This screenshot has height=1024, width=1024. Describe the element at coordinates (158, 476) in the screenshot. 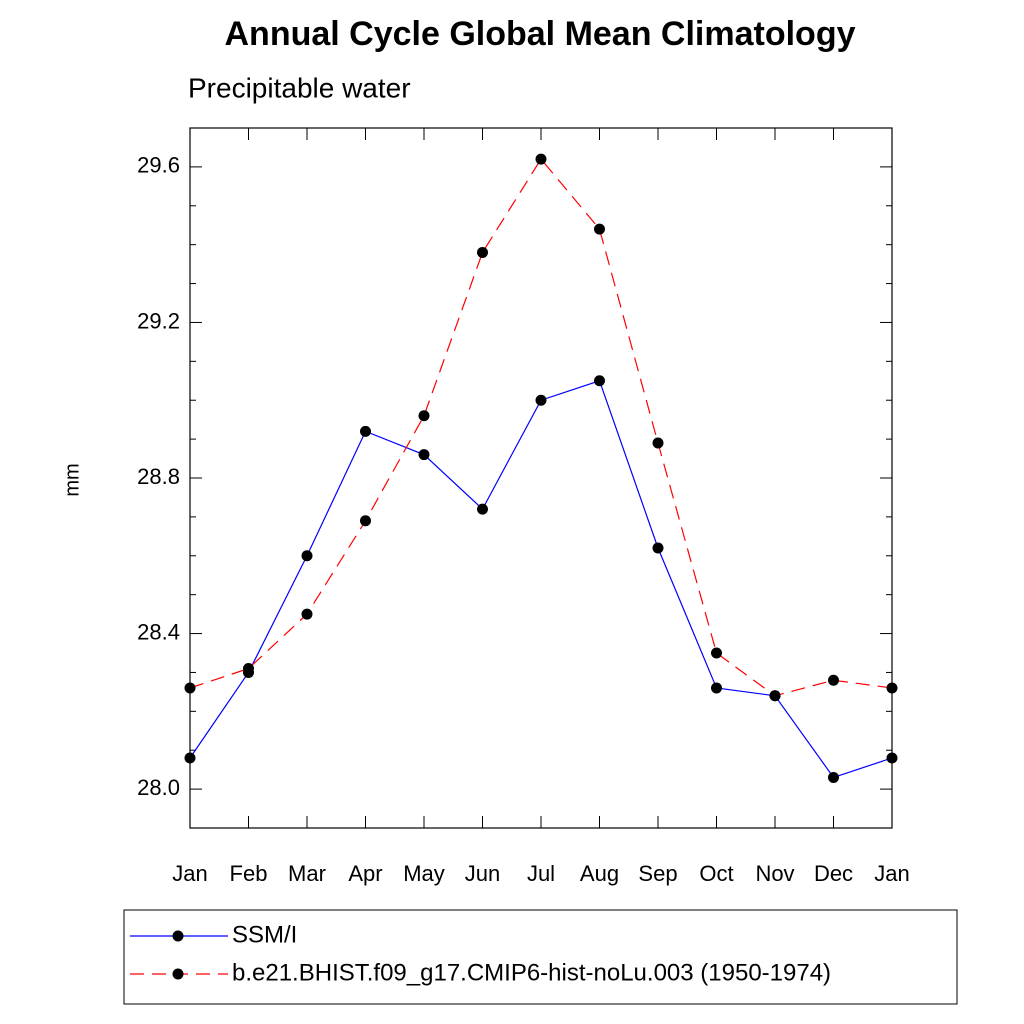

I see `y-tick-label: 28.8` at that location.